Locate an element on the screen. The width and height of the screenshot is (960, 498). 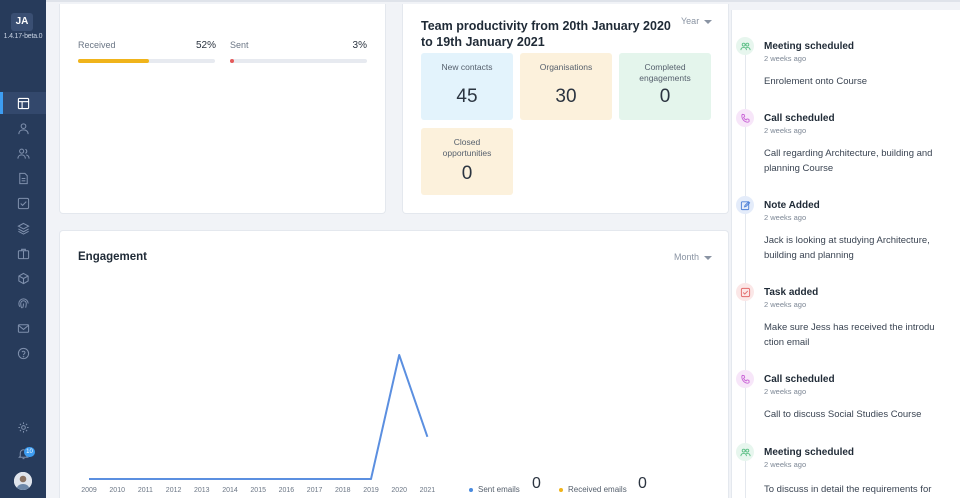
series-line is located at coordinates (259, 417).